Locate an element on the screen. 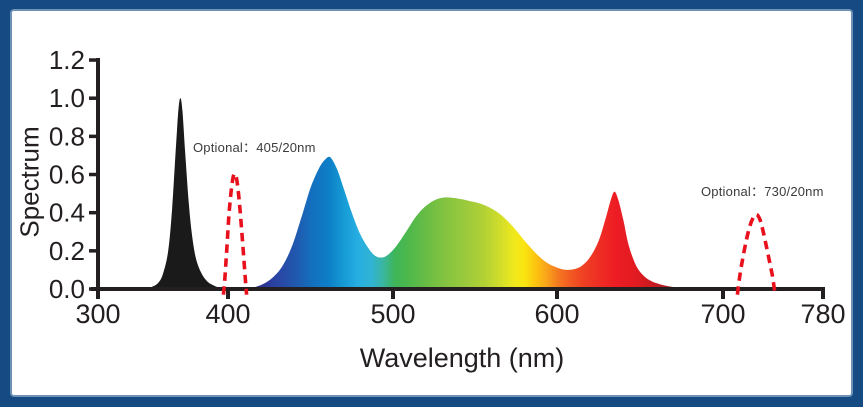  x-tick-label: 400 is located at coordinates (227, 314).